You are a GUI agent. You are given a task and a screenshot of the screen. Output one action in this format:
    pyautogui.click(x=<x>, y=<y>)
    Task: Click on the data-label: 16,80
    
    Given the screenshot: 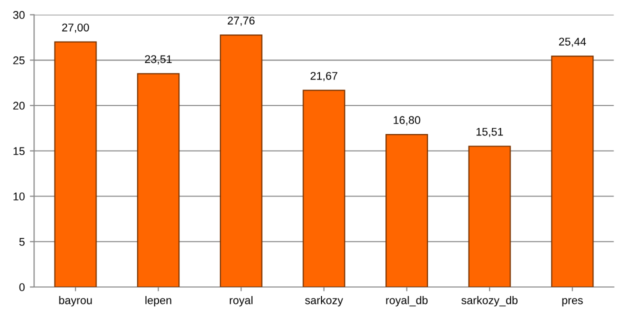 What is the action you would take?
    pyautogui.click(x=407, y=121)
    